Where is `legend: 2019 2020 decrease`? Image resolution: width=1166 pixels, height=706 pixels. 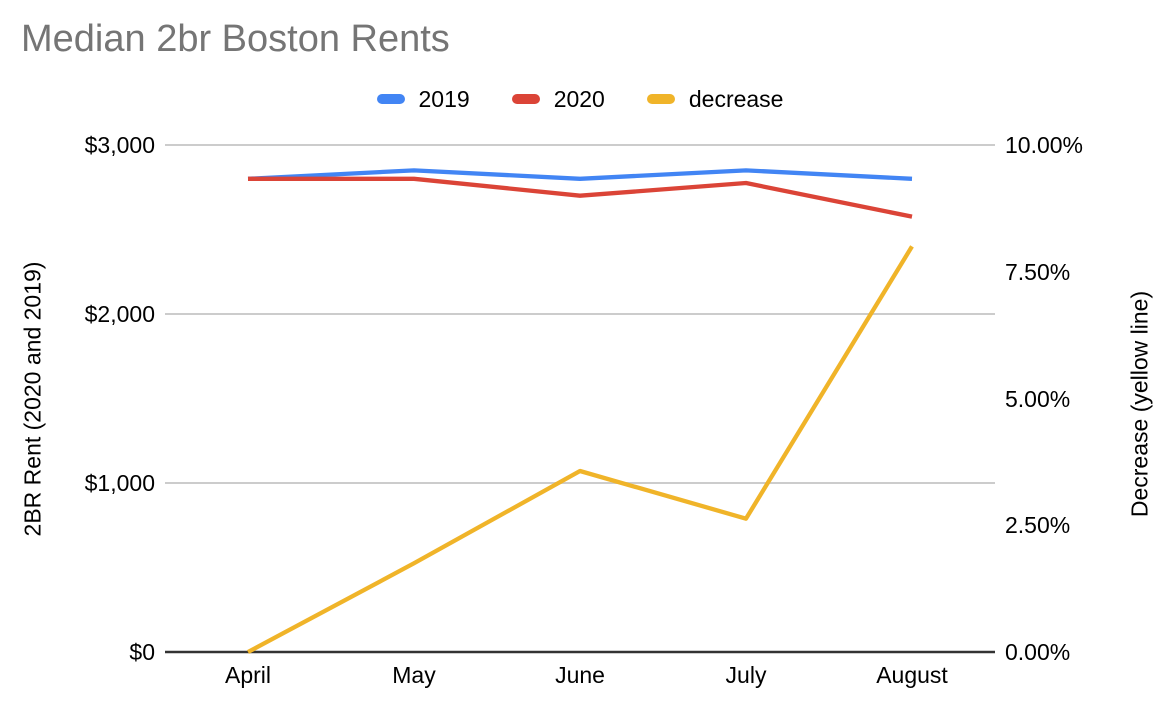 legend: 2019 2020 decrease is located at coordinates (580, 99).